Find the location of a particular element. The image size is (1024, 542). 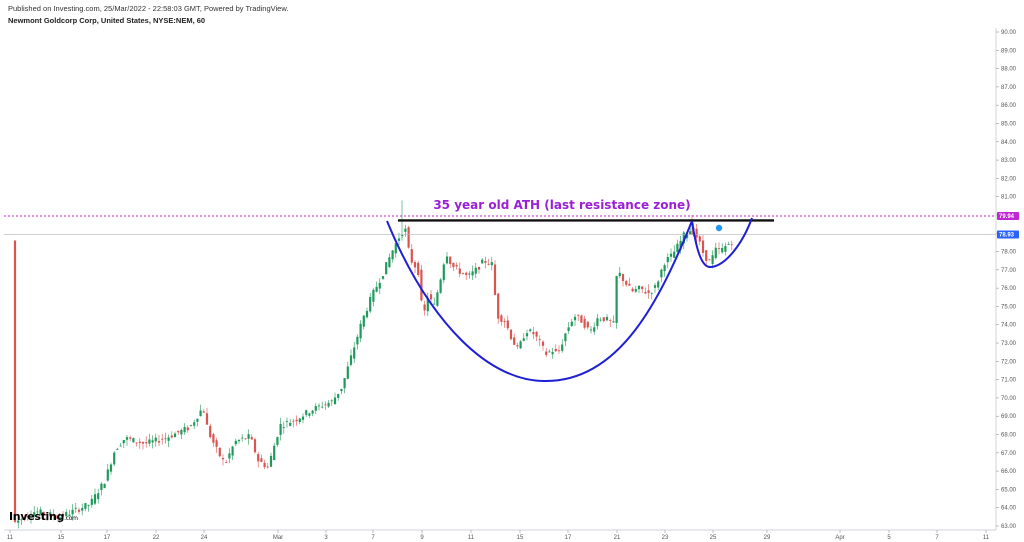

y-tick-label: 86.00 is located at coordinates (1009, 106).